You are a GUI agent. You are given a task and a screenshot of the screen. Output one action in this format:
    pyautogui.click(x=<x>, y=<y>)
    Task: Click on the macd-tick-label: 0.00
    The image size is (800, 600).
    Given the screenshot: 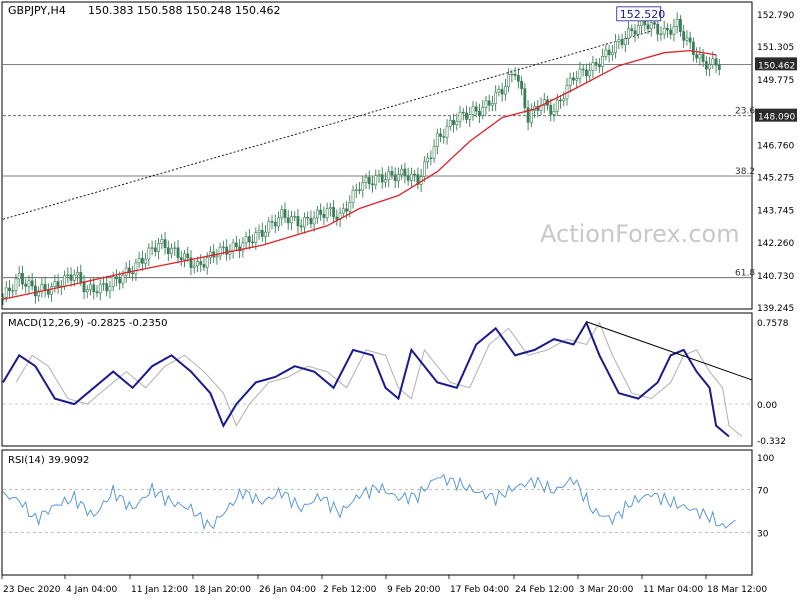 What is the action you would take?
    pyautogui.click(x=767, y=406)
    